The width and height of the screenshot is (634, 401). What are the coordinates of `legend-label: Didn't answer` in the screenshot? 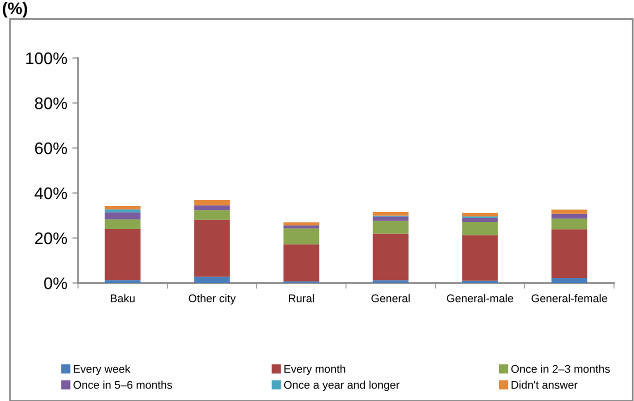 It's located at (545, 384).